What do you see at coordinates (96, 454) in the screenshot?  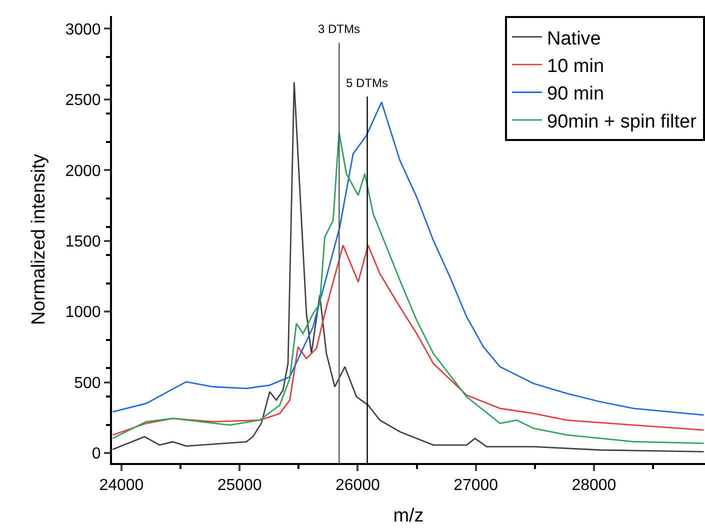 I see `y-tick-label: 0` at bounding box center [96, 454].